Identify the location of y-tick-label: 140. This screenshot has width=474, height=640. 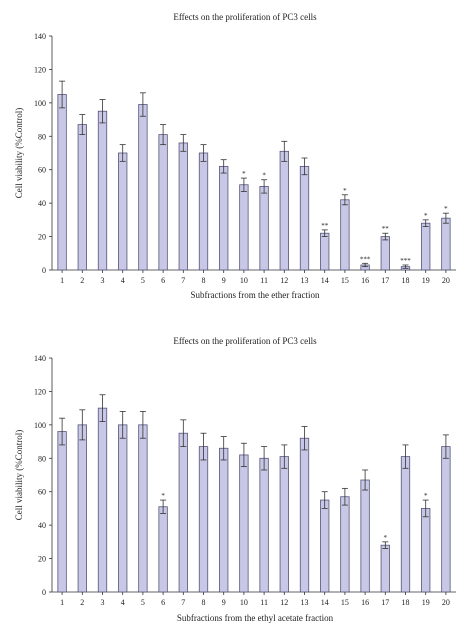
(40, 358).